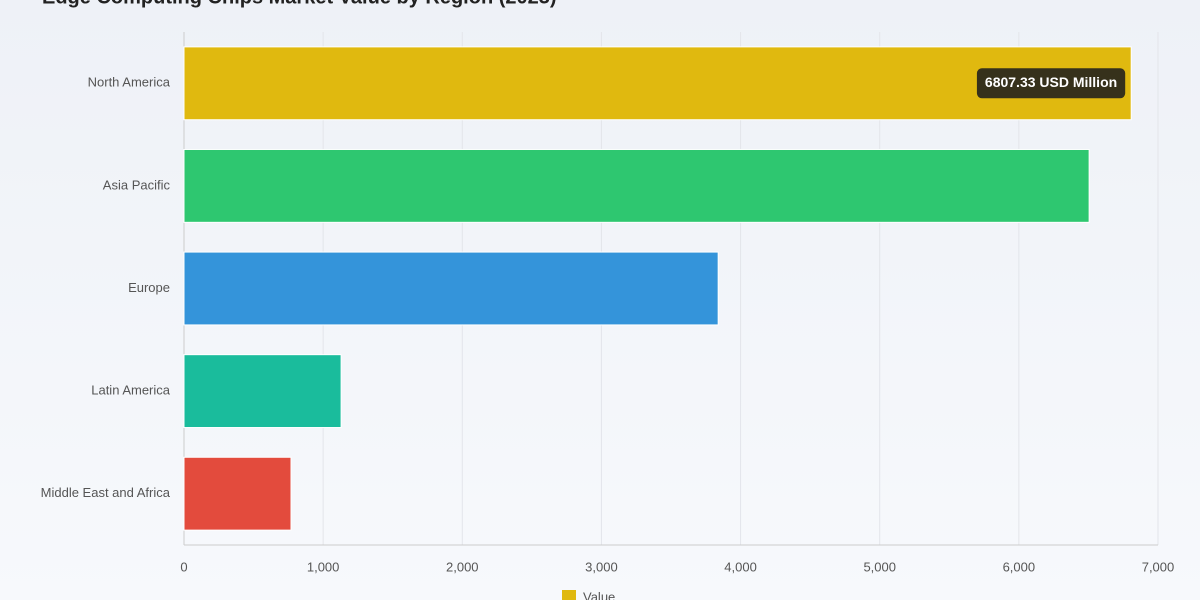 Image resolution: width=1200 pixels, height=600 pixels. Describe the element at coordinates (1019, 566) in the screenshot. I see `x-tick-label: 6,000` at that location.